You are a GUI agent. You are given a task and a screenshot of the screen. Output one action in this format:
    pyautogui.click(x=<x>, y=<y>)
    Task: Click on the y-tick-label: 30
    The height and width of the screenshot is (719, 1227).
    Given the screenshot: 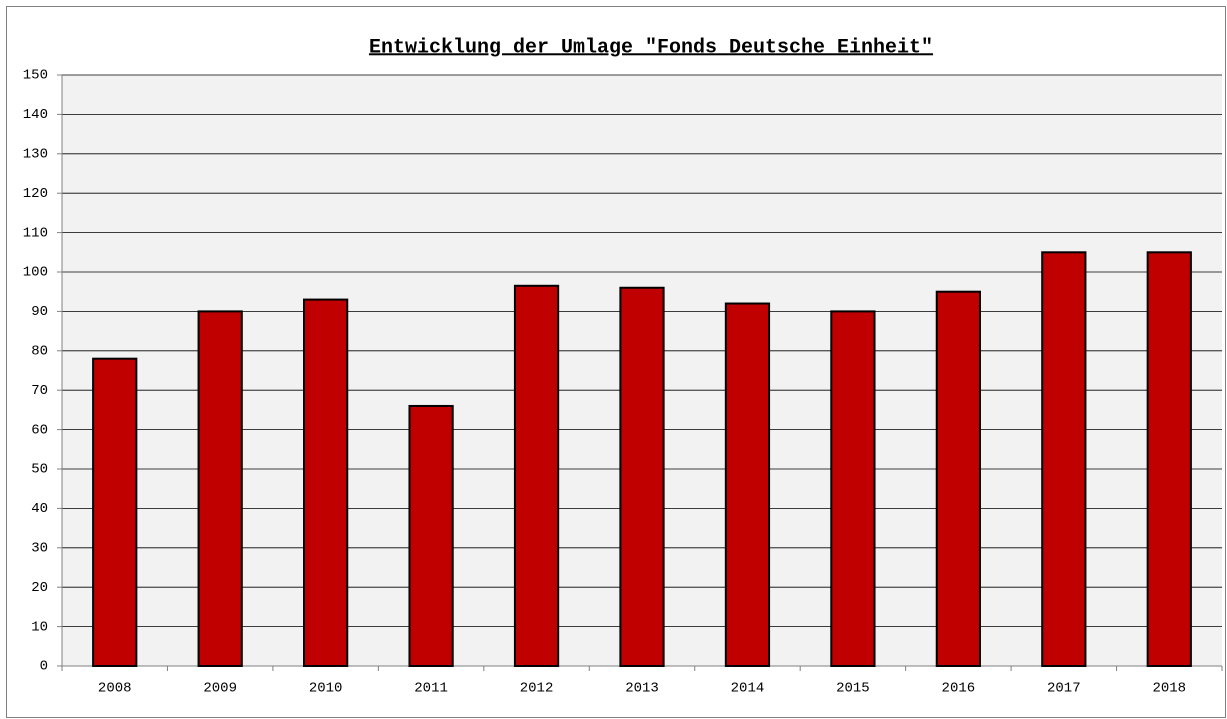 What is the action you would take?
    pyautogui.click(x=39, y=549)
    